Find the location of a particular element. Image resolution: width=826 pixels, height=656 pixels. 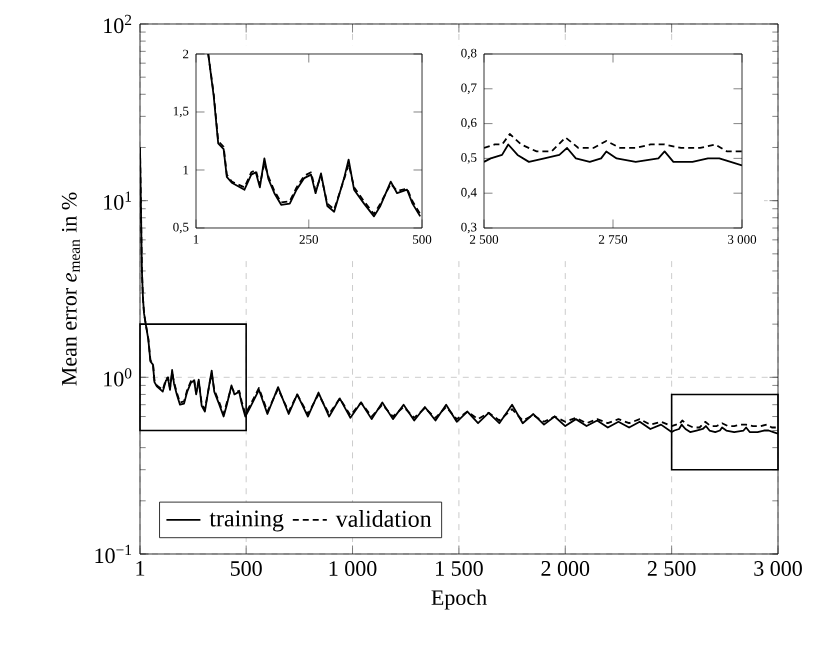

x-tick-label: 2 500 is located at coordinates (671, 568).